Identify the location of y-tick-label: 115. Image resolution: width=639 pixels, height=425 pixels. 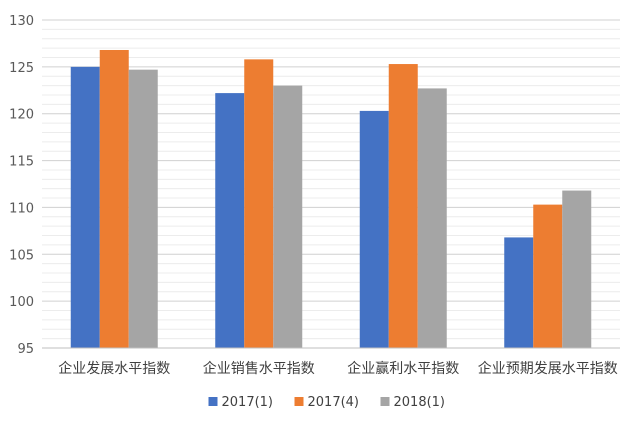
(21, 162).